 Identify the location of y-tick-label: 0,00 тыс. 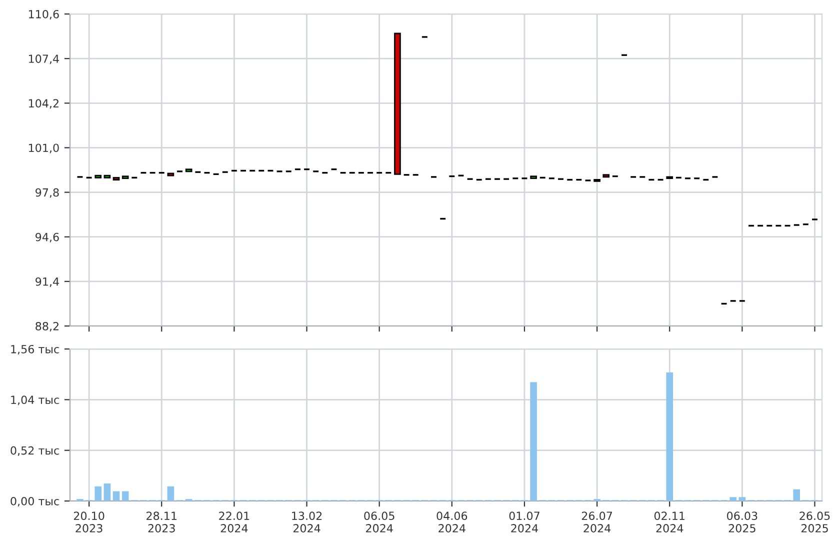
(34, 501).